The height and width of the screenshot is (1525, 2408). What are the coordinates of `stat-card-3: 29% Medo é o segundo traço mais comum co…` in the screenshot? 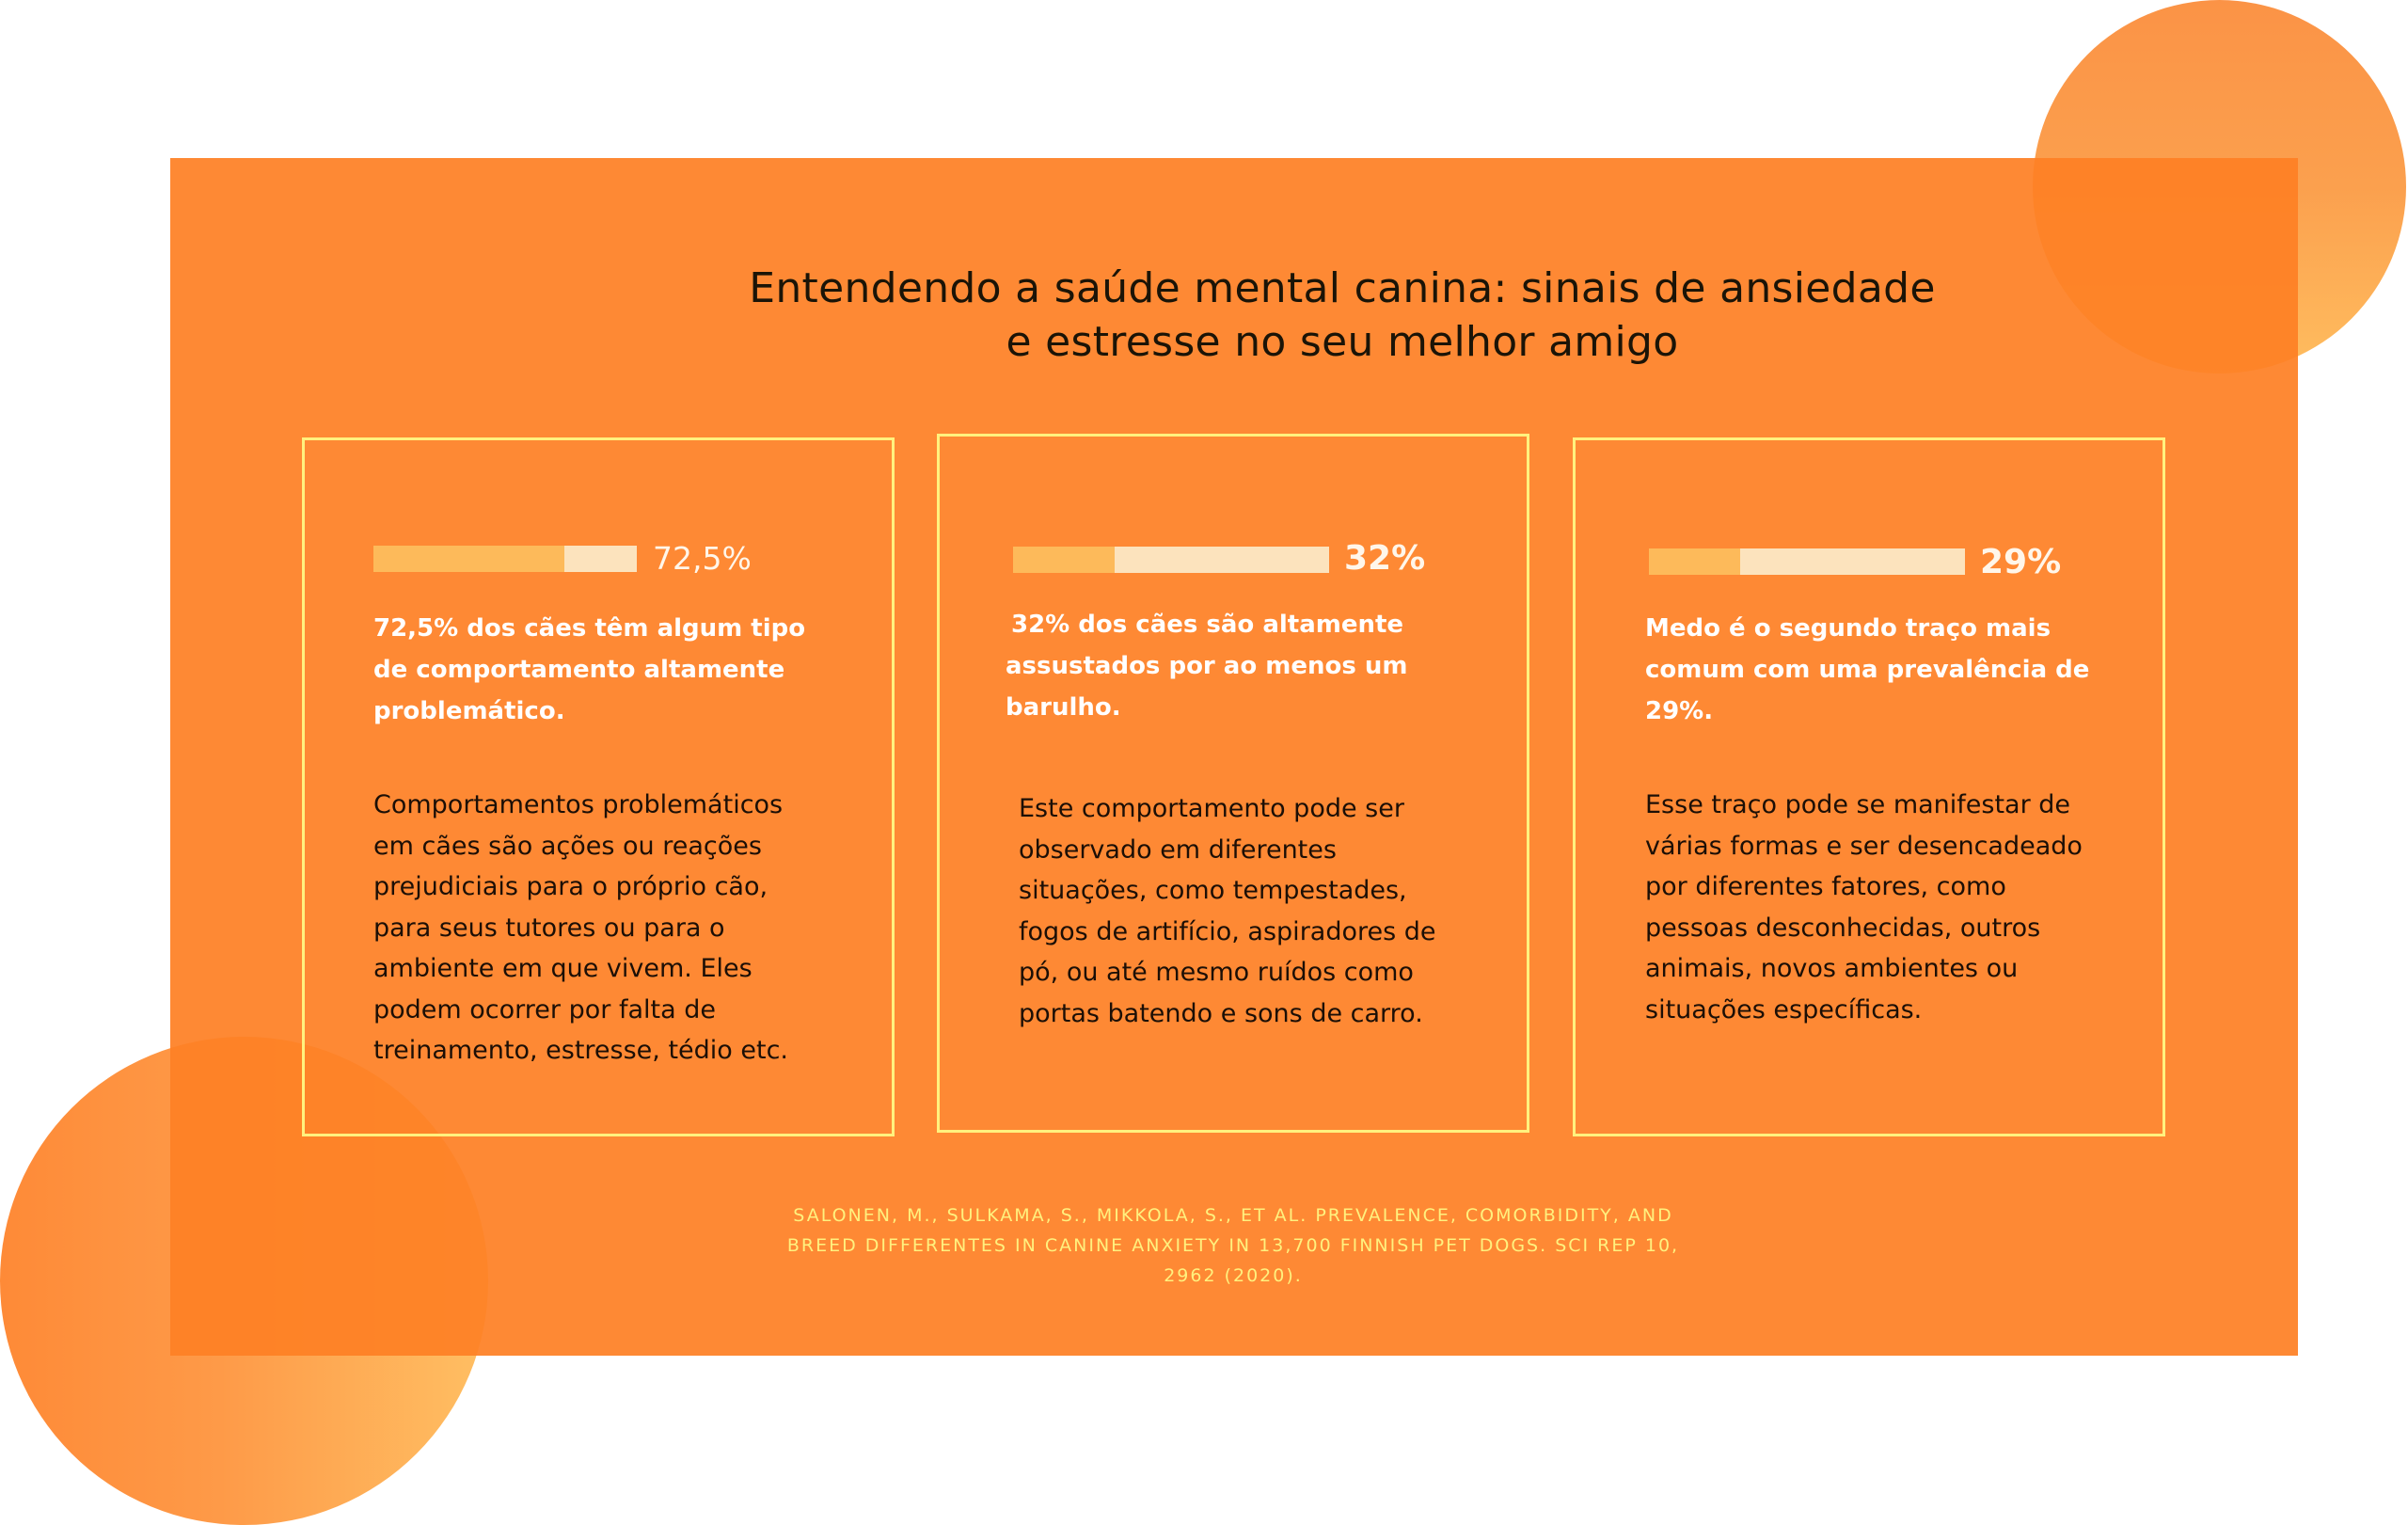 It's located at (1869, 786).